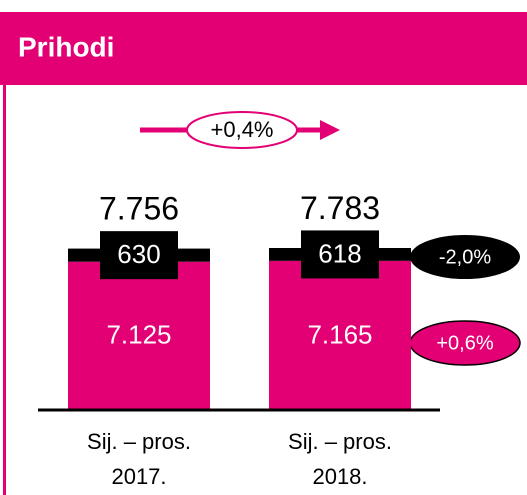 Image resolution: width=527 pixels, height=495 pixels. What do you see at coordinates (4, 290) in the screenshot?
I see `left-border` at bounding box center [4, 290].